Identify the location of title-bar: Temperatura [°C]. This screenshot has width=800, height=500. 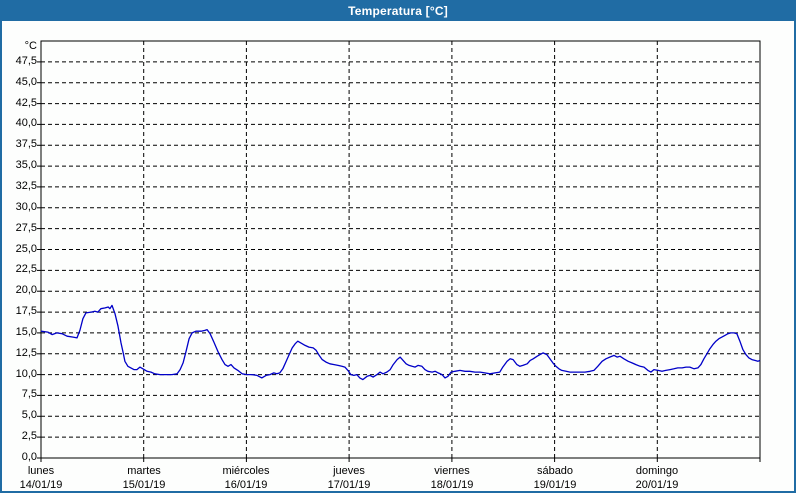
(398, 11).